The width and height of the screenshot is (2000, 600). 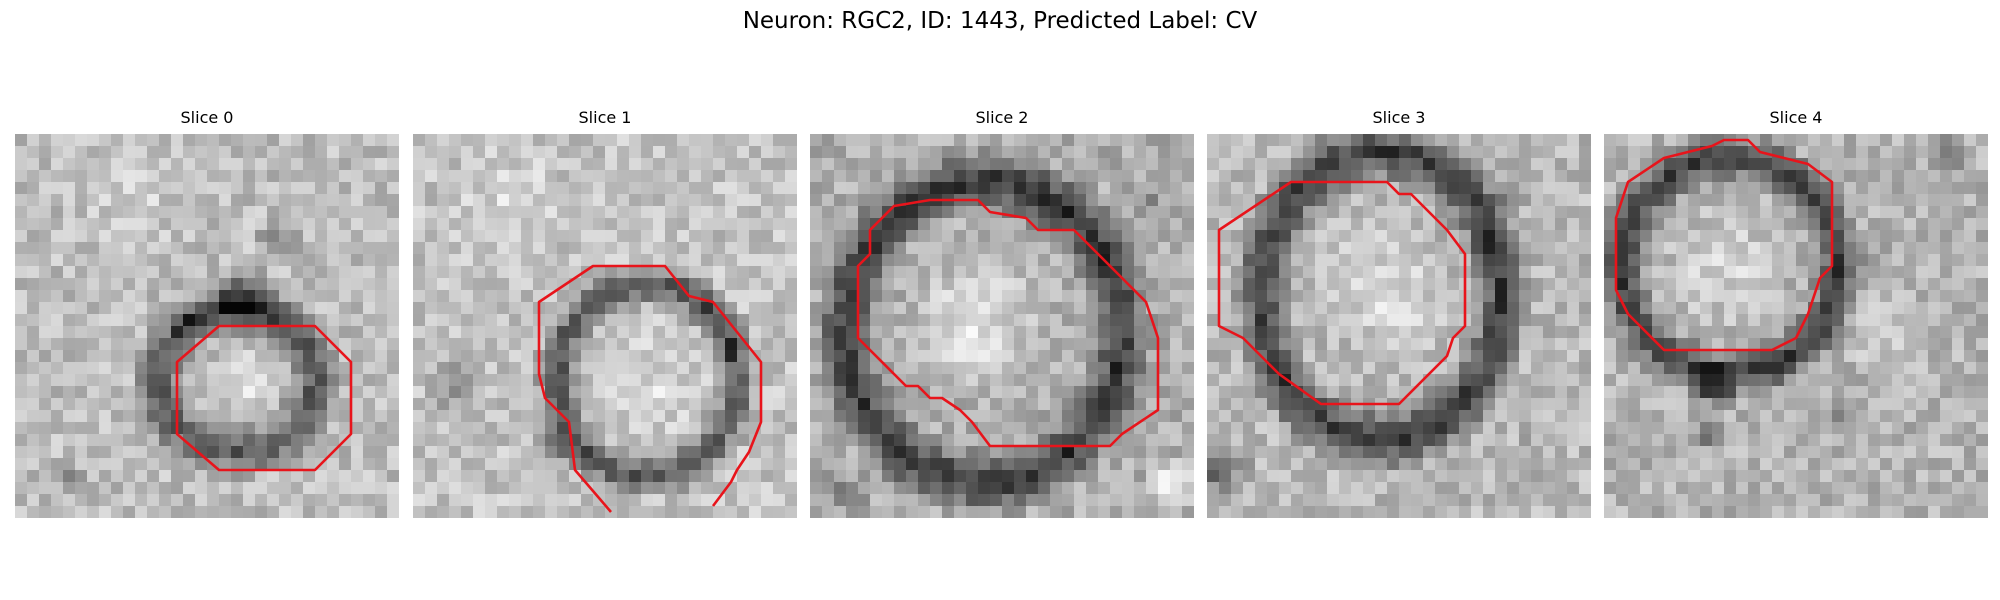 I want to click on slice-title-1: Slice 1, so click(x=605, y=117).